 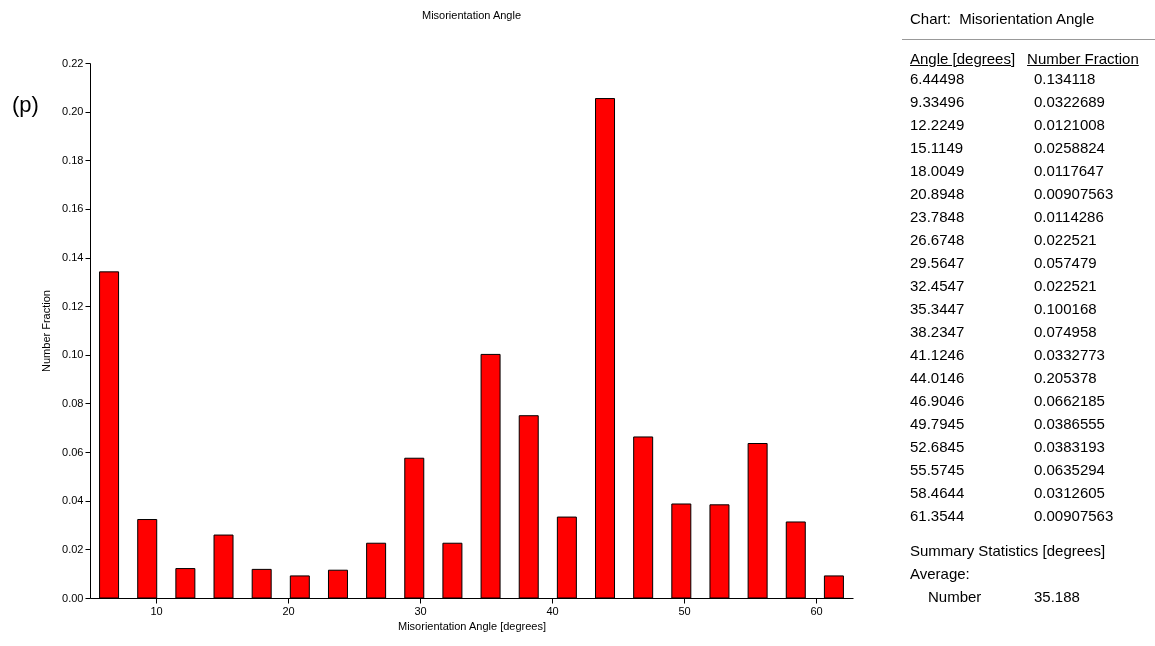 What do you see at coordinates (73, 208) in the screenshot?
I see `y-tick-label: 0.16` at bounding box center [73, 208].